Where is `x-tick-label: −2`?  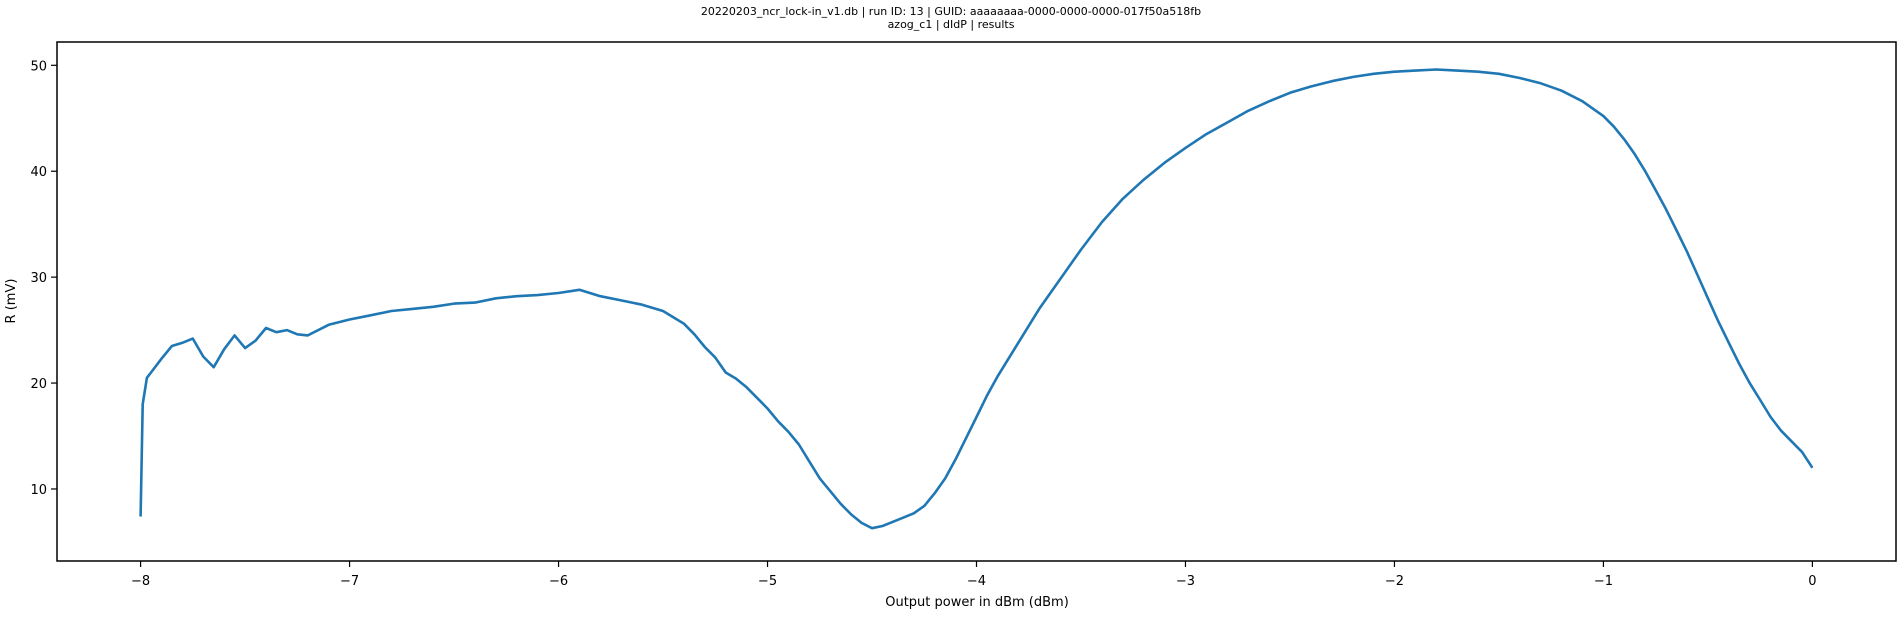 x-tick-label: −2 is located at coordinates (1394, 581).